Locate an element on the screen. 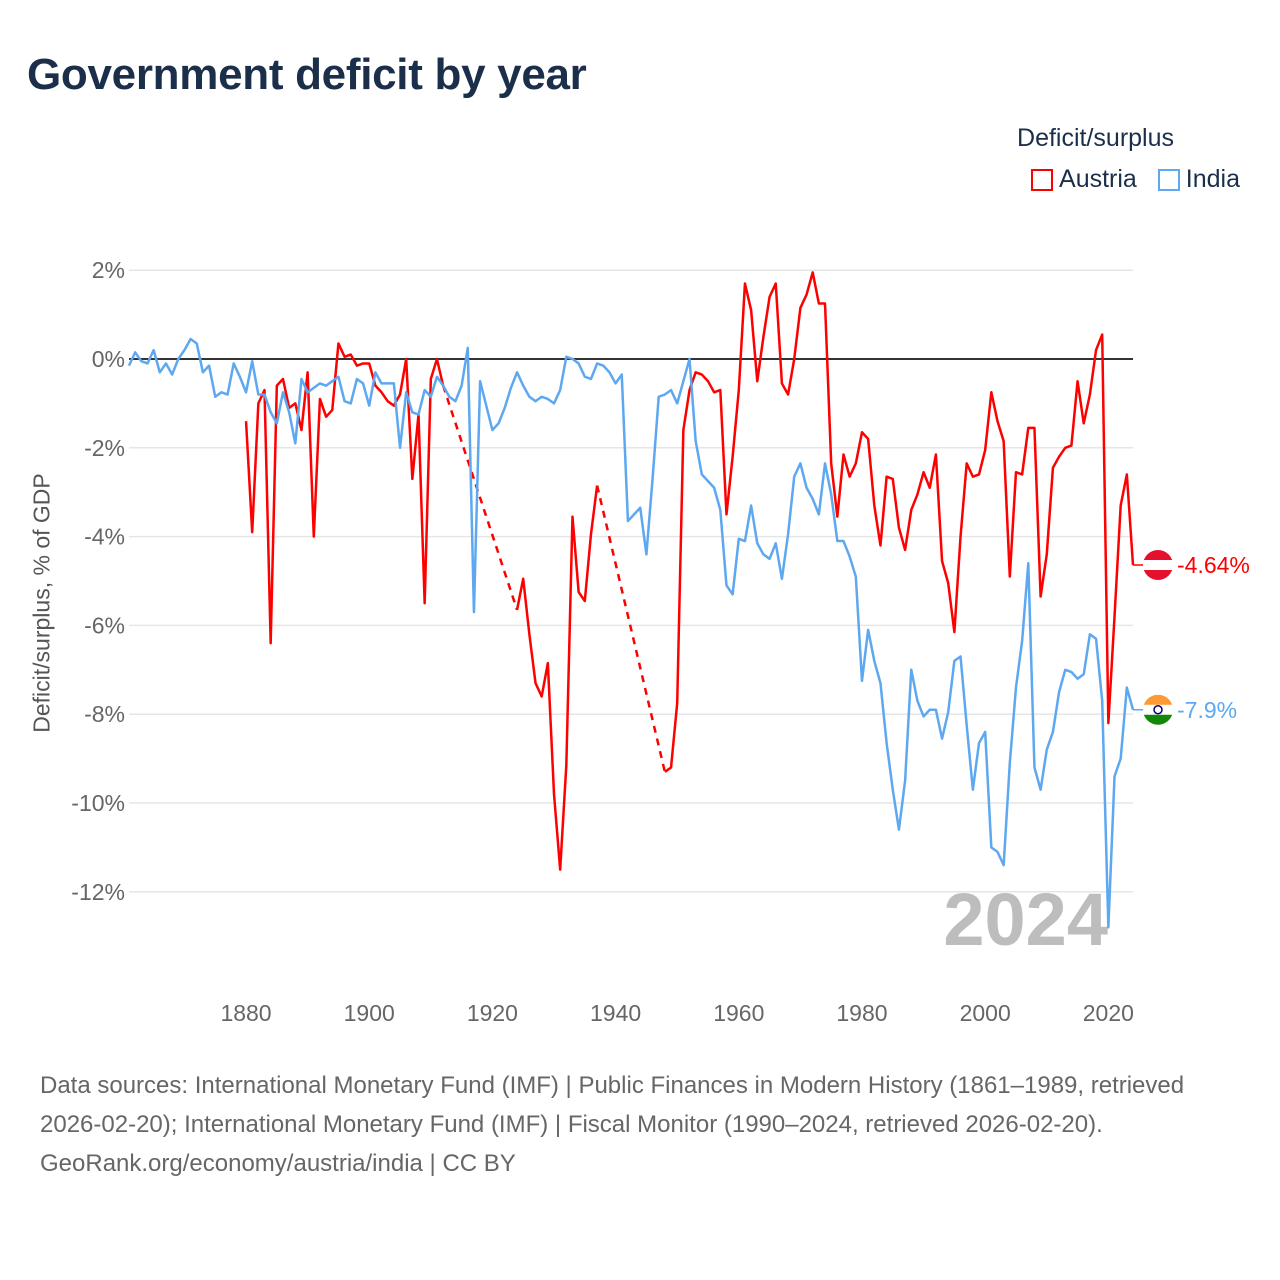  y-tick-label: 2% is located at coordinates (108, 270).